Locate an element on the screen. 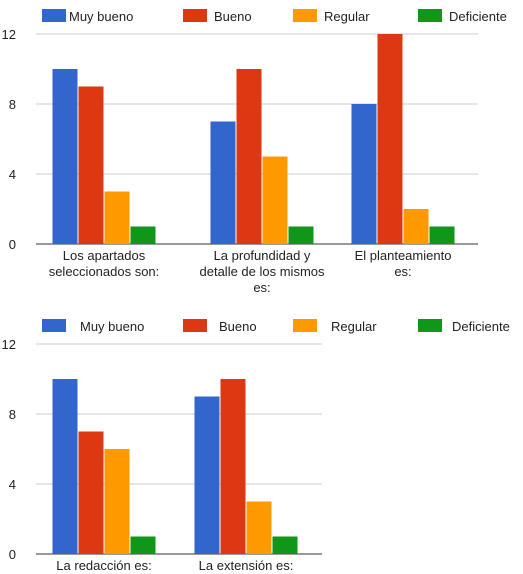  x-category-label: El planteamiento es: is located at coordinates (403, 263).